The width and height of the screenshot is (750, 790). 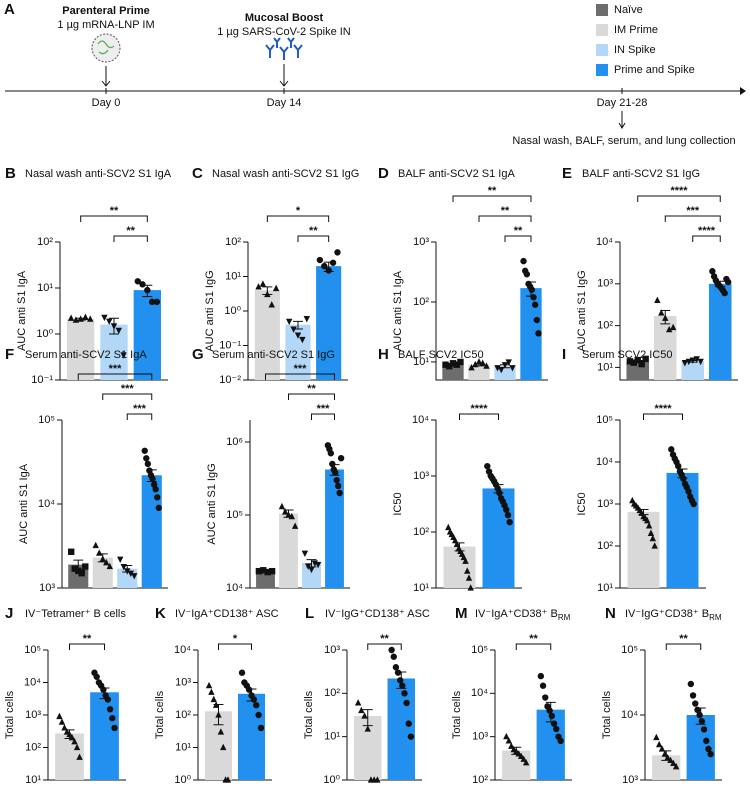 What do you see at coordinates (227, 614) in the screenshot?
I see `panel-title: IV⁻IgA⁺CD138⁺ ASC` at bounding box center [227, 614].